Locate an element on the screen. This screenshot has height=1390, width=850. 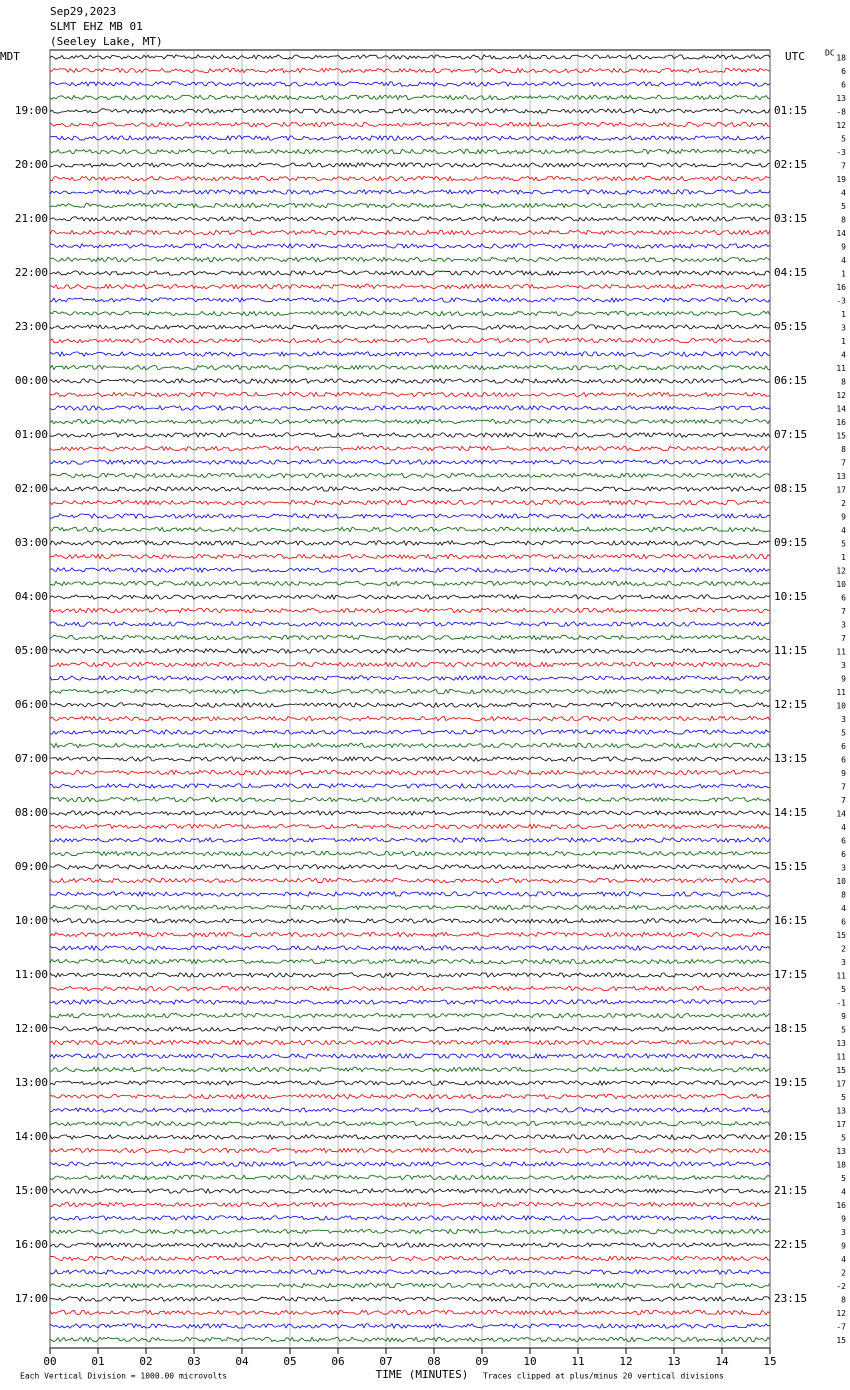
left-time-label: 07:00 is located at coordinates (31, 758).